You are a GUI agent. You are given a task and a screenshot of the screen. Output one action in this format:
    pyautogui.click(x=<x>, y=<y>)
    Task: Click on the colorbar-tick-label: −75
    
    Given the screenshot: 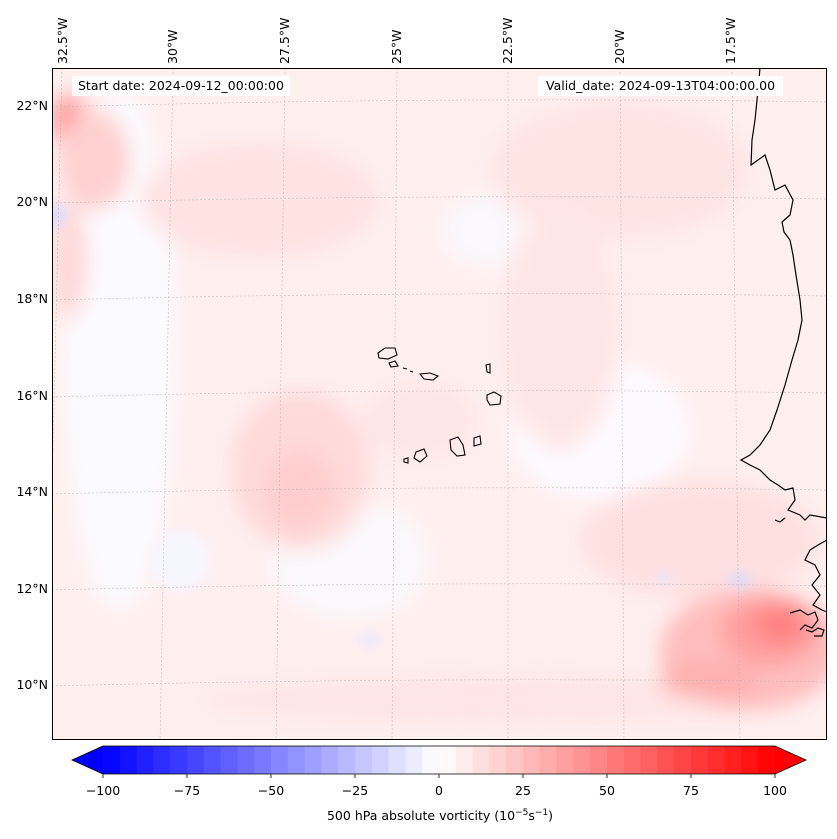 What is the action you would take?
    pyautogui.click(x=187, y=790)
    